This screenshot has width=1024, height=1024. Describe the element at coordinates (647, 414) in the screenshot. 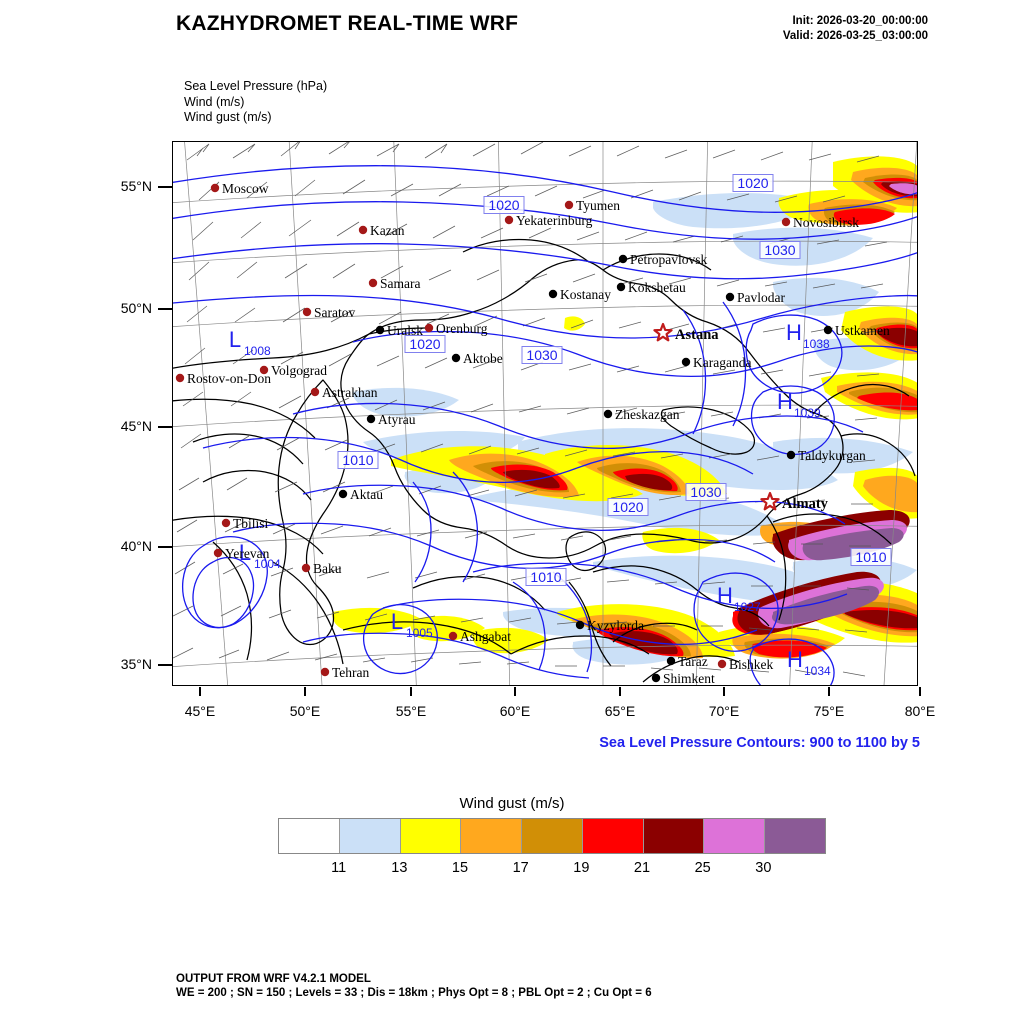

I see `city-label: Zheskazgan` at that location.